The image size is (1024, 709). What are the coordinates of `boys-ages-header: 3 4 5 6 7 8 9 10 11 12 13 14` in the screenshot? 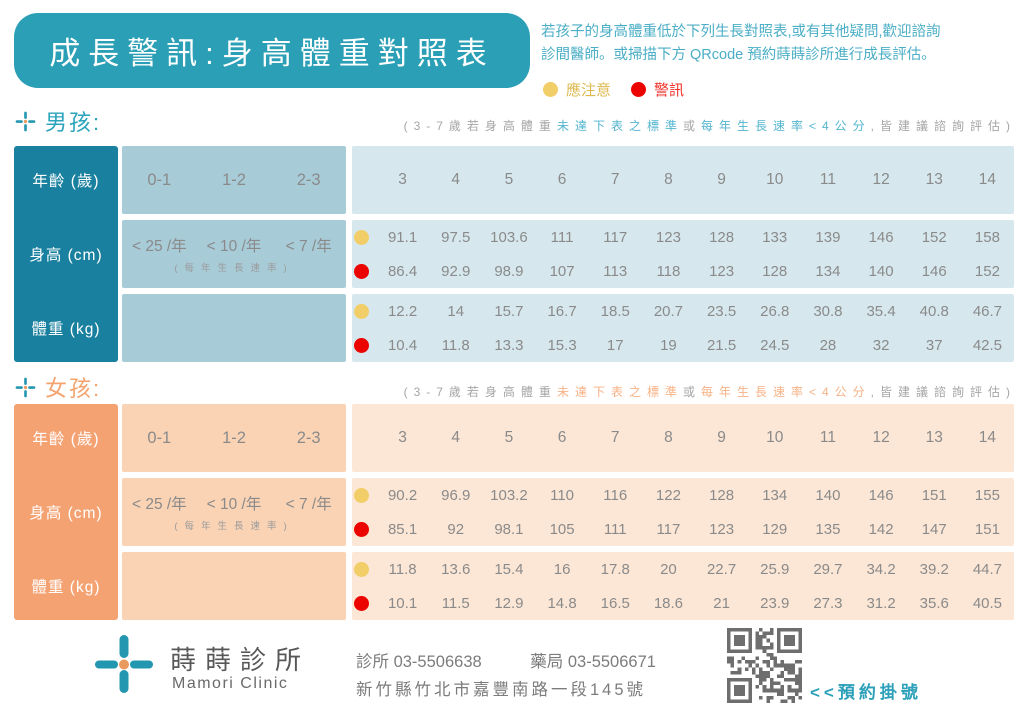 It's located at (683, 180).